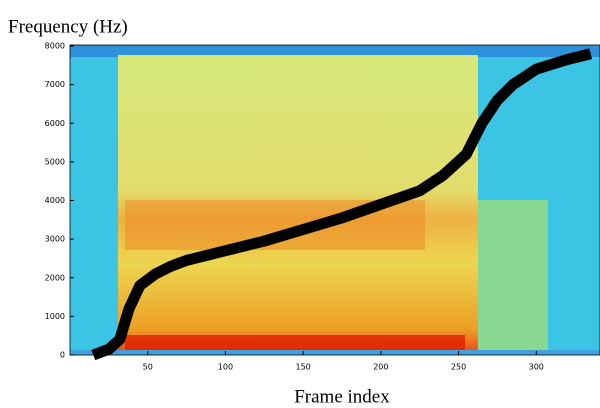 The image size is (600, 408). What do you see at coordinates (55, 161) in the screenshot?
I see `y-tick-label: 5000` at bounding box center [55, 161].